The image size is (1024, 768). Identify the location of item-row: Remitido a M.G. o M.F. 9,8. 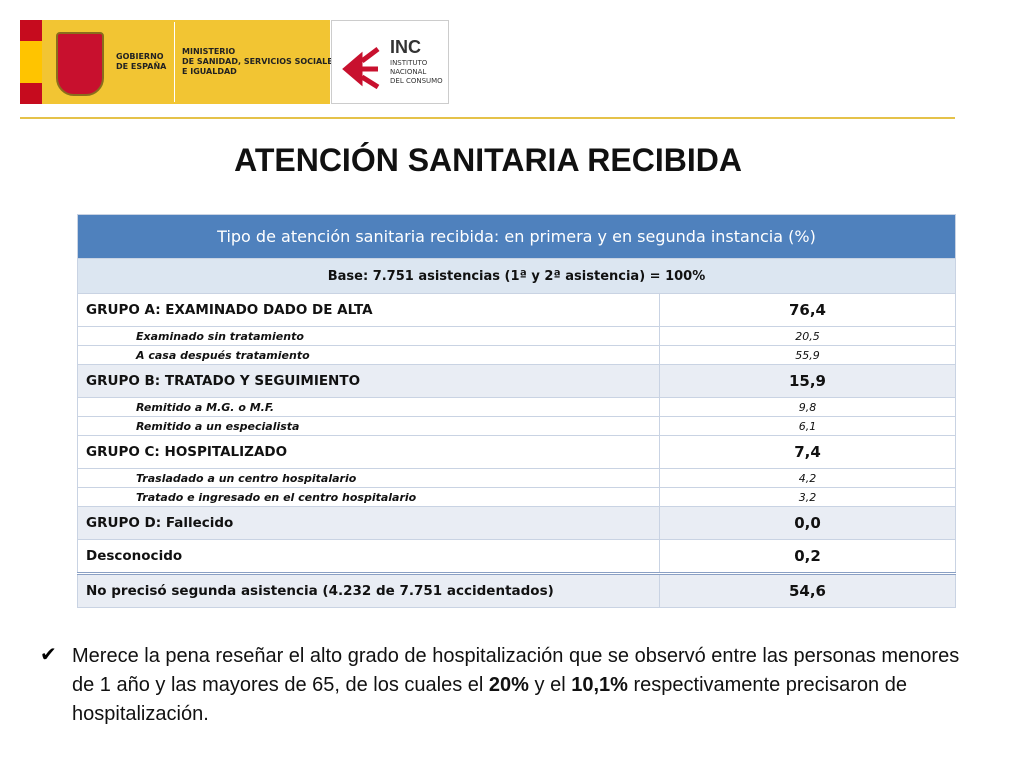
(516, 407).